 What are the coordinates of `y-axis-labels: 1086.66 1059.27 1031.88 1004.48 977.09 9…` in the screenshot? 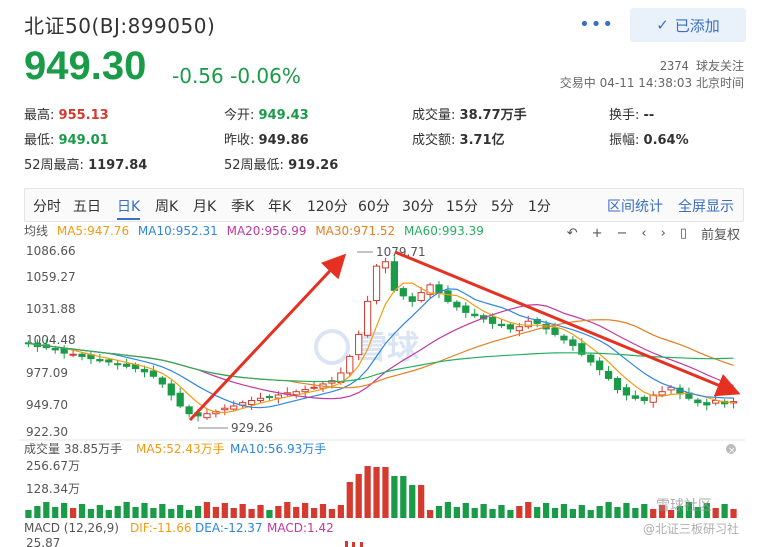 It's located at (51, 341).